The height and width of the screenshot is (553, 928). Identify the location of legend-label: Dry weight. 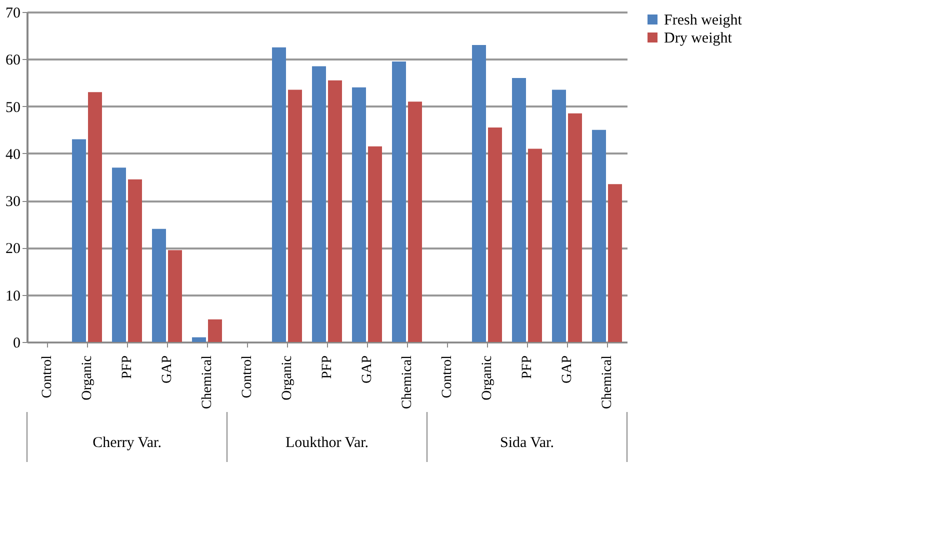
(698, 38).